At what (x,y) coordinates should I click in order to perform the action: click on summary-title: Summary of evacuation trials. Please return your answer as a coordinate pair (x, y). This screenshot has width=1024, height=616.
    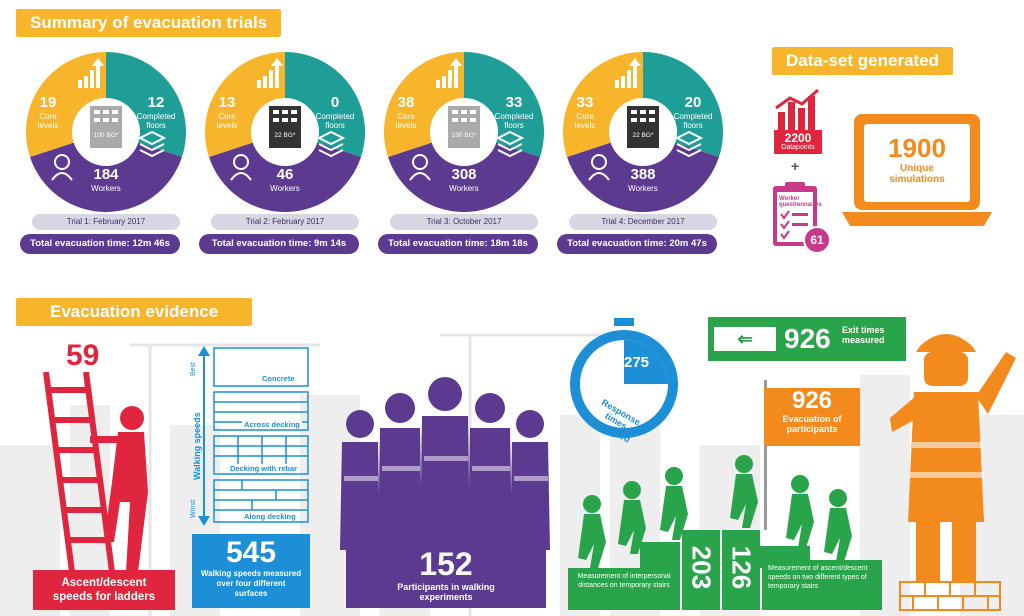
    Looking at the image, I should click on (149, 23).